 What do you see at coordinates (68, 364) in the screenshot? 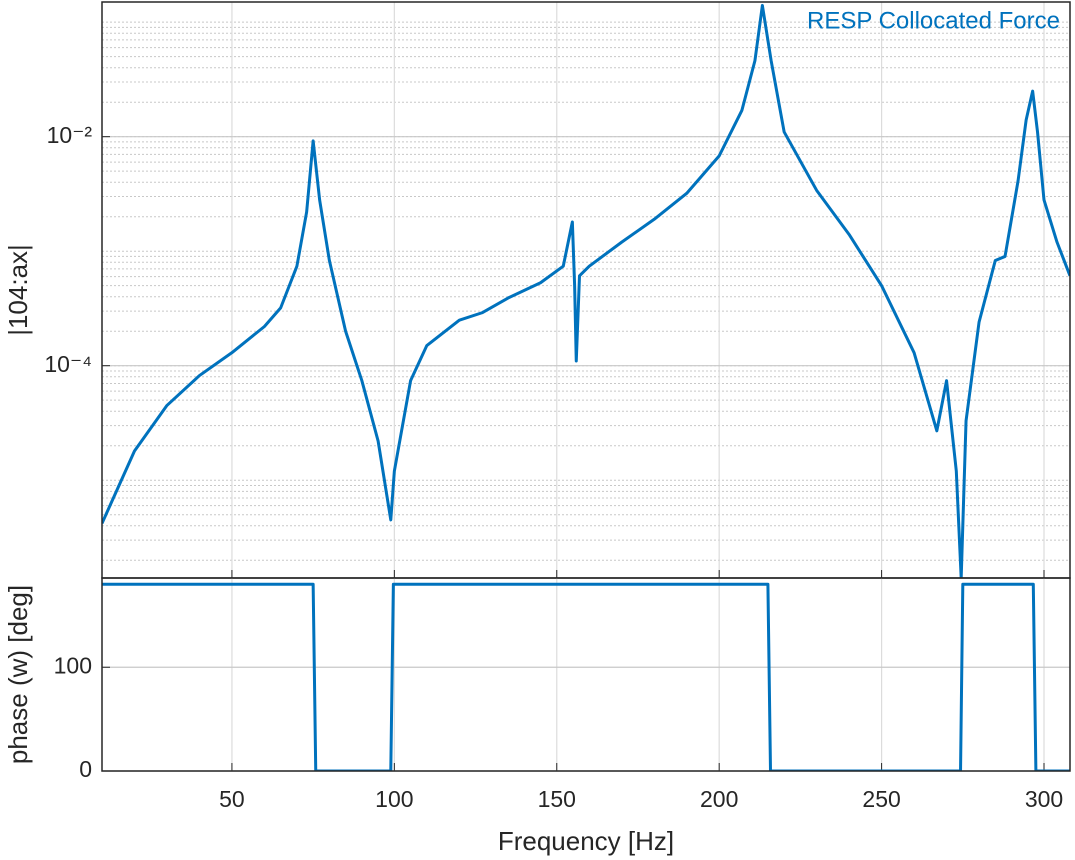
I see `y-tick-label: 10⁻⁴` at bounding box center [68, 364].